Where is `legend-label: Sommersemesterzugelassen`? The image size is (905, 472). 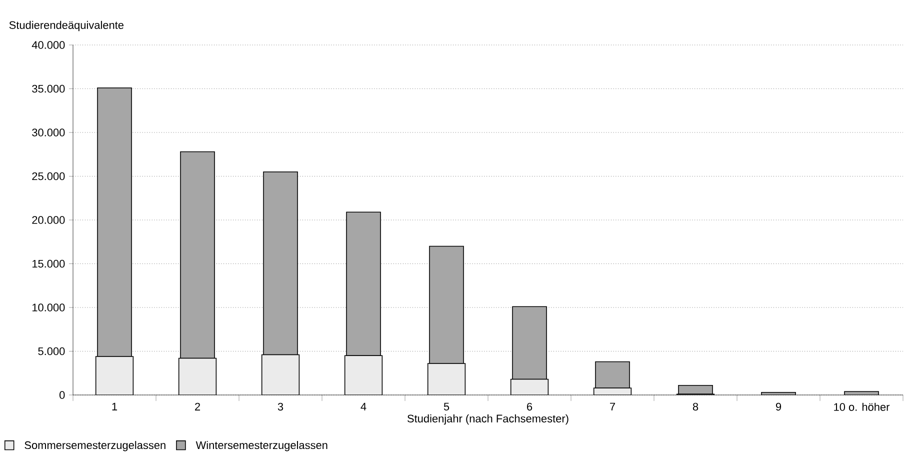
legend-label: Sommersemesterzugelassen is located at coordinates (95, 446).